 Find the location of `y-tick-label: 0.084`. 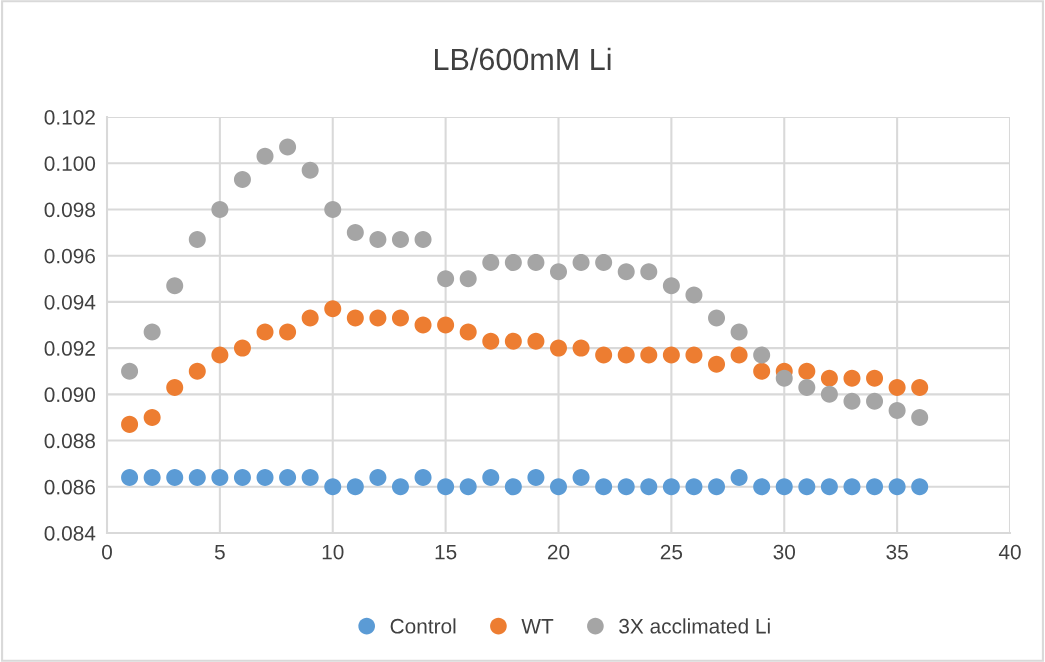

y-tick-label: 0.084 is located at coordinates (70, 533).